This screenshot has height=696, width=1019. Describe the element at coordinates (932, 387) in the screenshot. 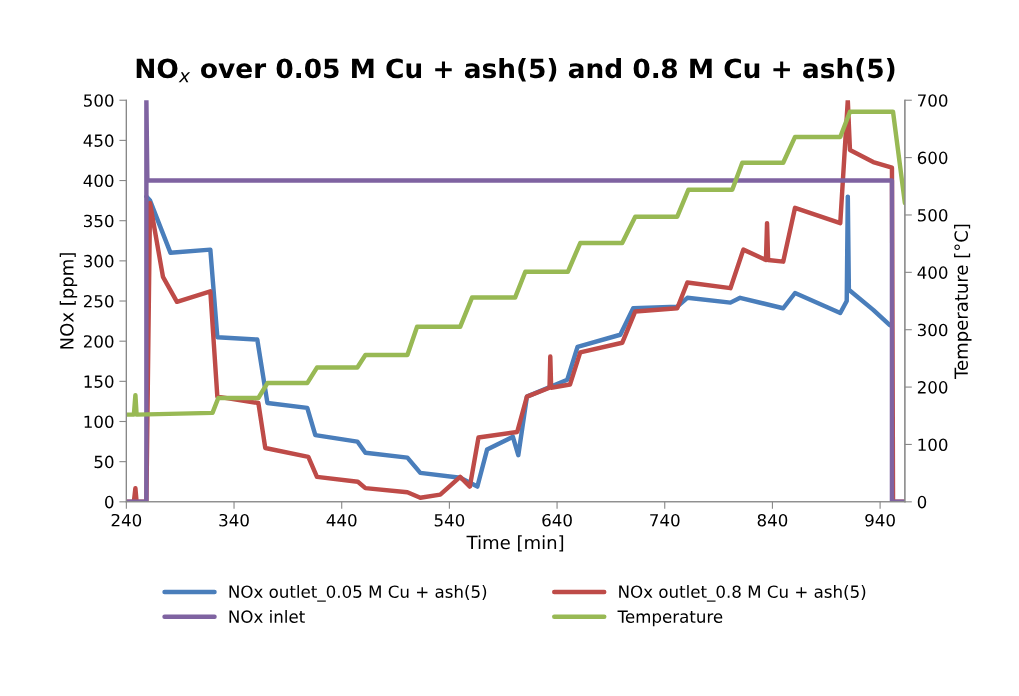

I see `y2-tick-label: 200` at that location.